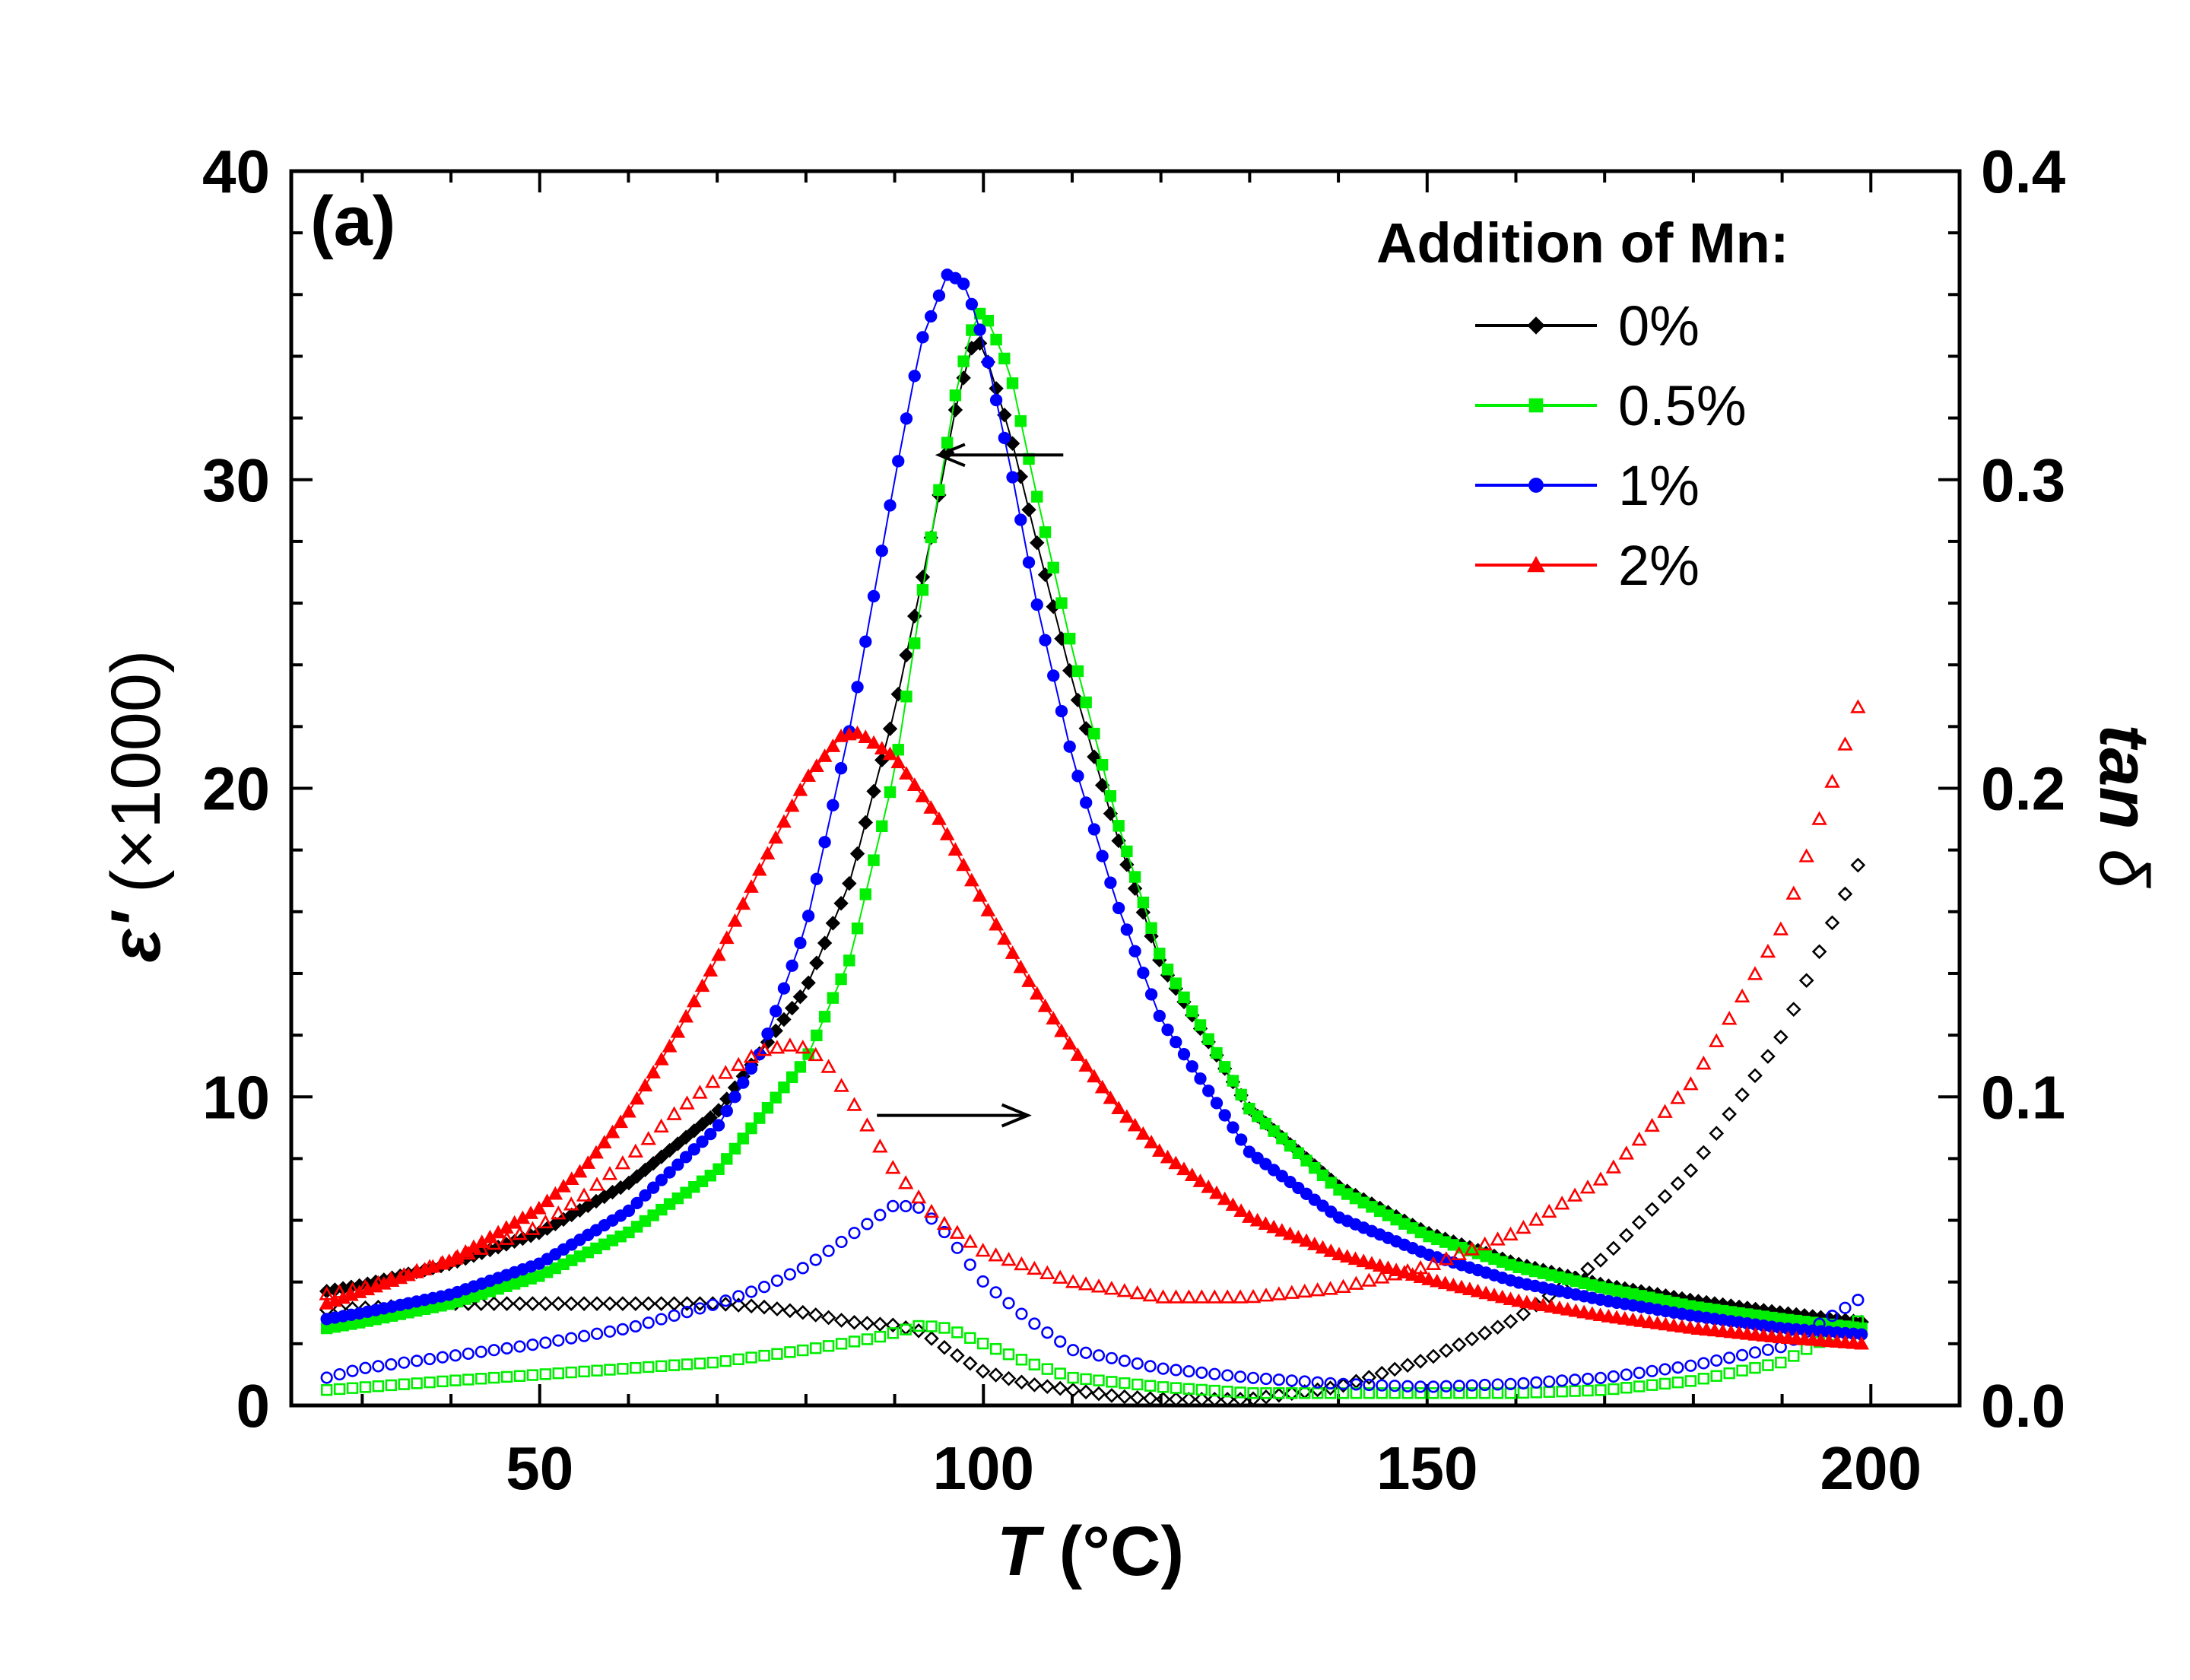 This screenshot has width=2190, height=1680. Describe the element at coordinates (1111, 1551) in the screenshot. I see `x-axis-title-unit: (°C)` at that location.